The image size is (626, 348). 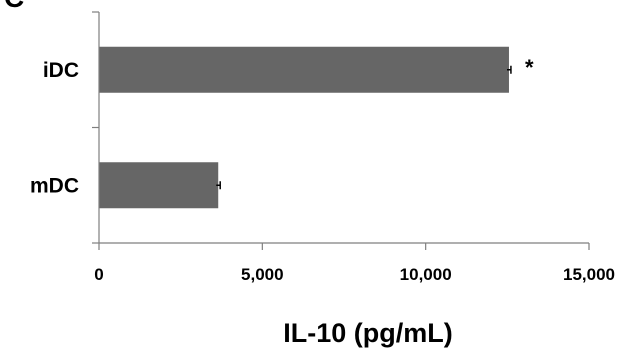 What do you see at coordinates (159, 185) in the screenshot?
I see `bar-mDC` at bounding box center [159, 185].